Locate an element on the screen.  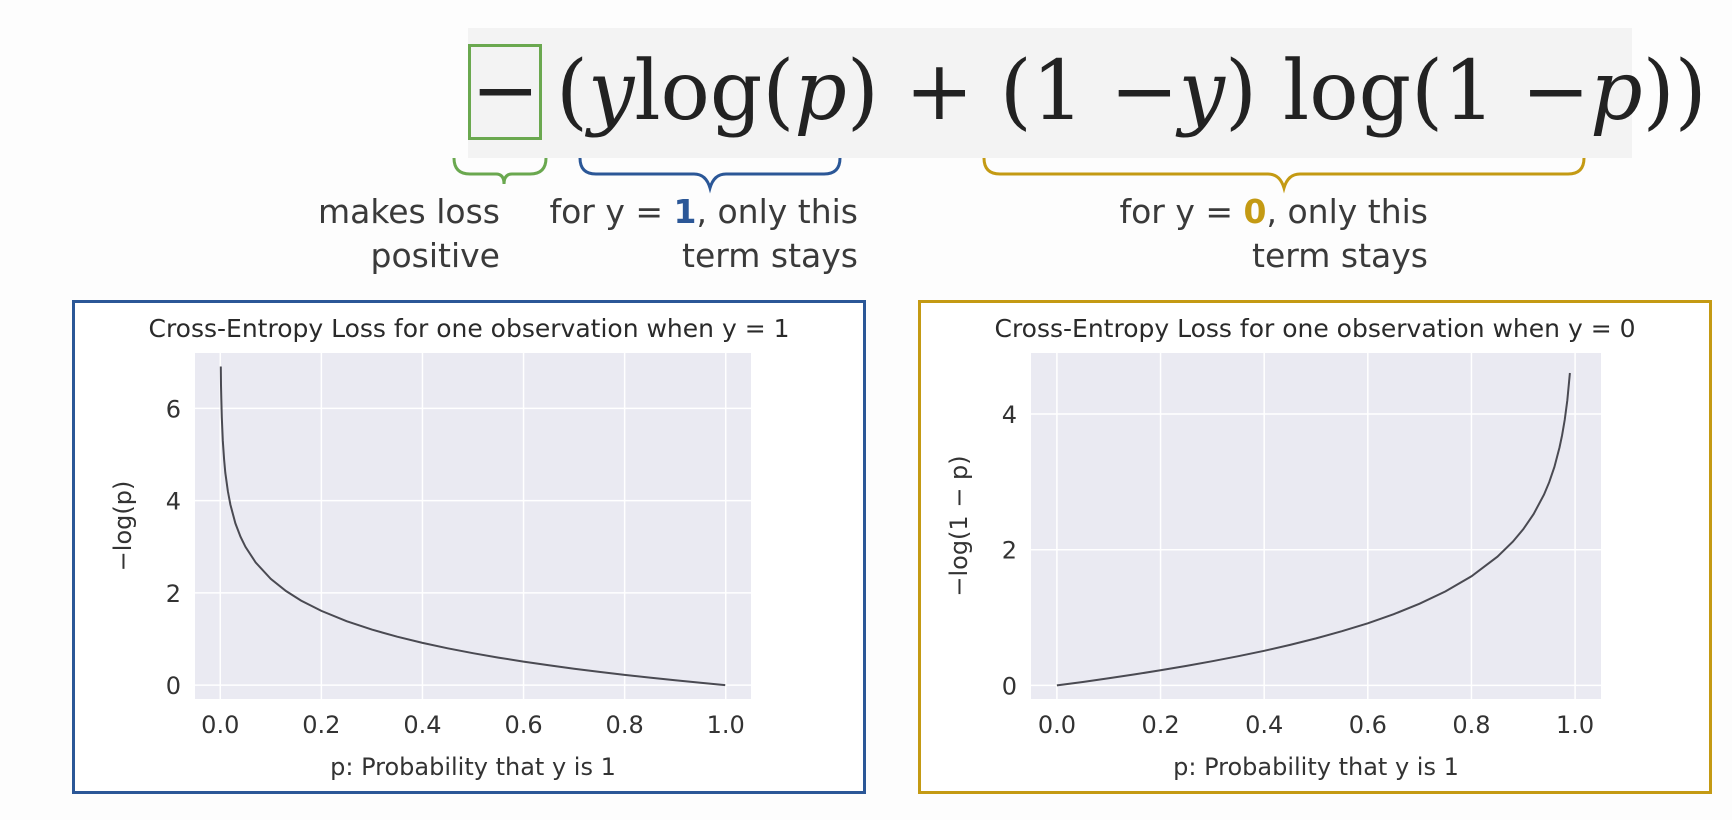
annotation-y-equals-0: for y = 0, only this term stays is located at coordinates (1269, 234).